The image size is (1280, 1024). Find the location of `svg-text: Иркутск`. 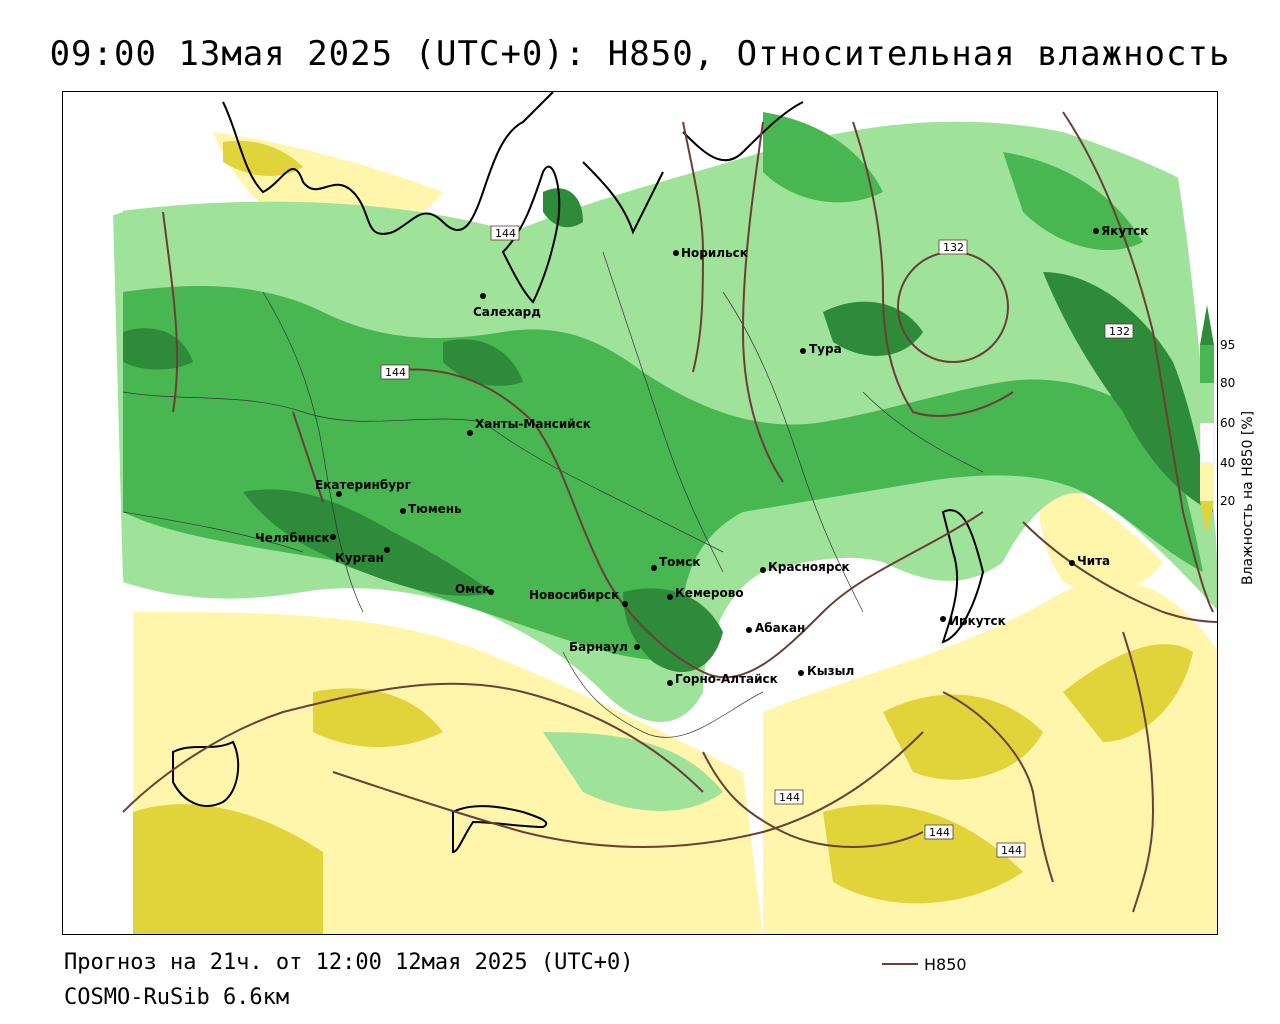

svg-text: Иркутск is located at coordinates (977, 621).